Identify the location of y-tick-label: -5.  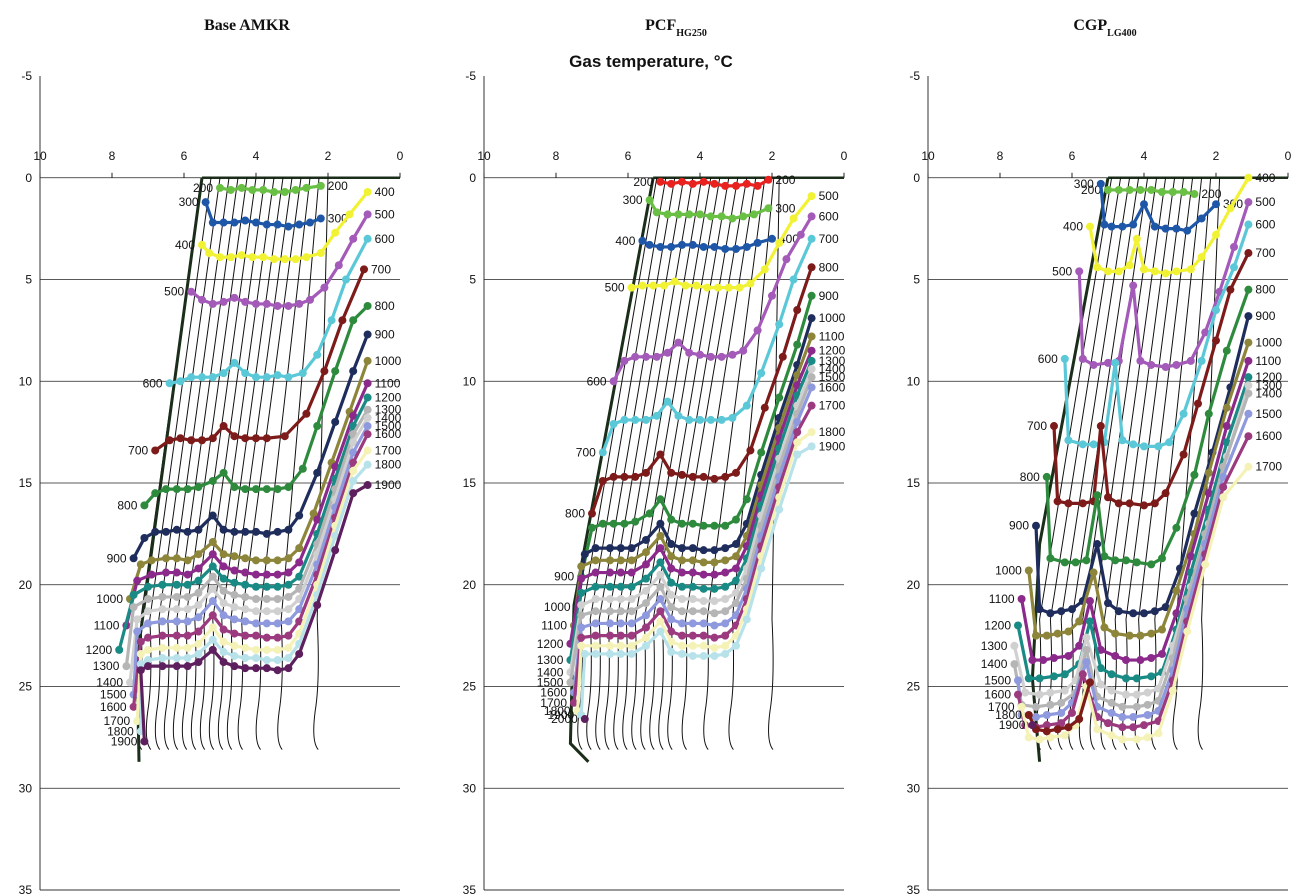
(26, 76).